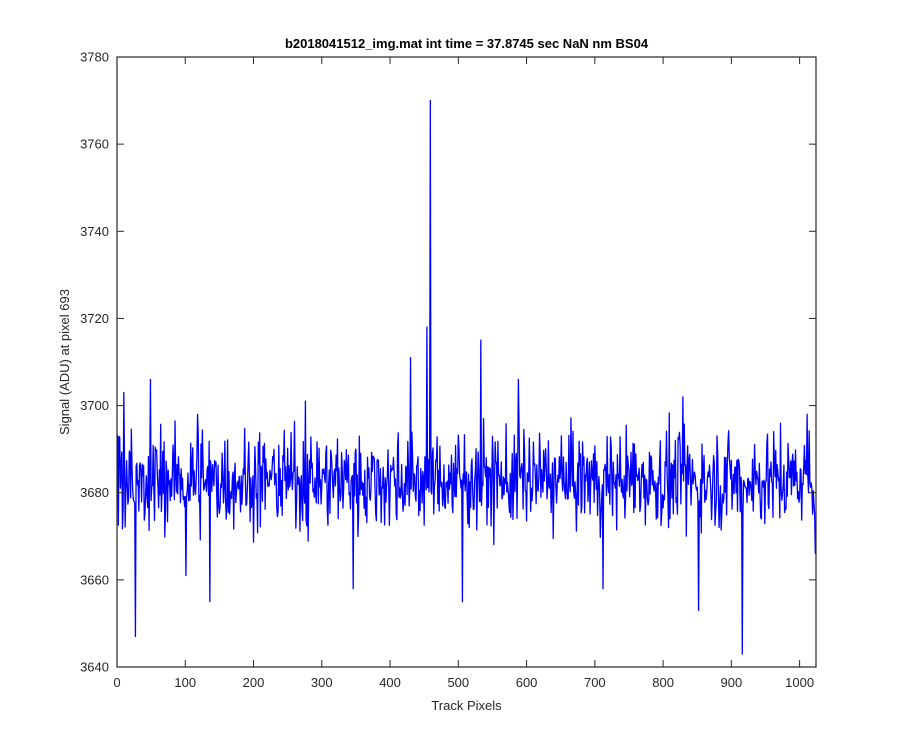 This screenshot has width=900, height=750. I want to click on y-tick-label: 3640, so click(94, 667).